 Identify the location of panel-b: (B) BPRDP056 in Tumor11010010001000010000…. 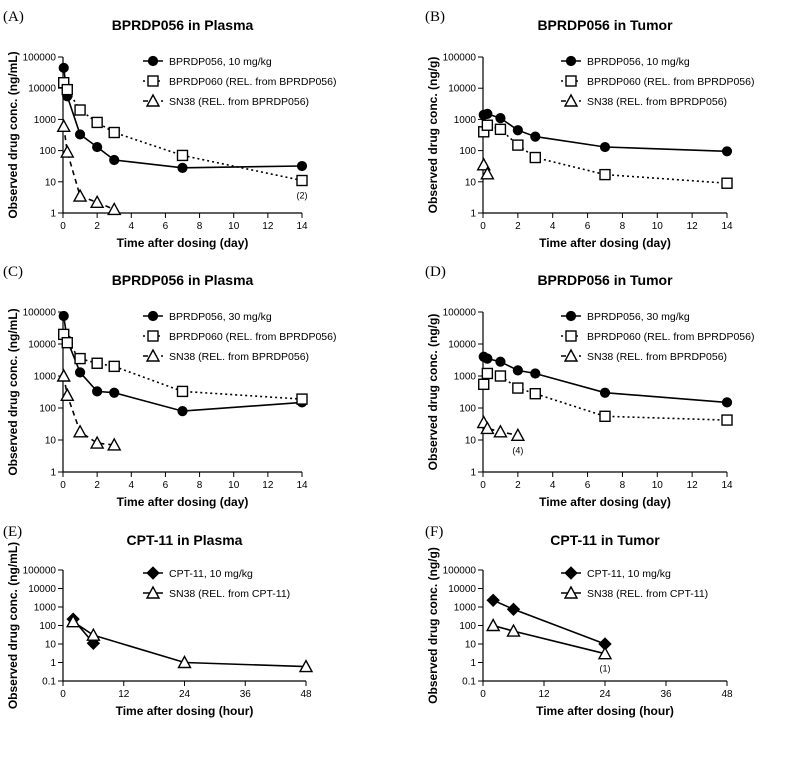
(589, 129).